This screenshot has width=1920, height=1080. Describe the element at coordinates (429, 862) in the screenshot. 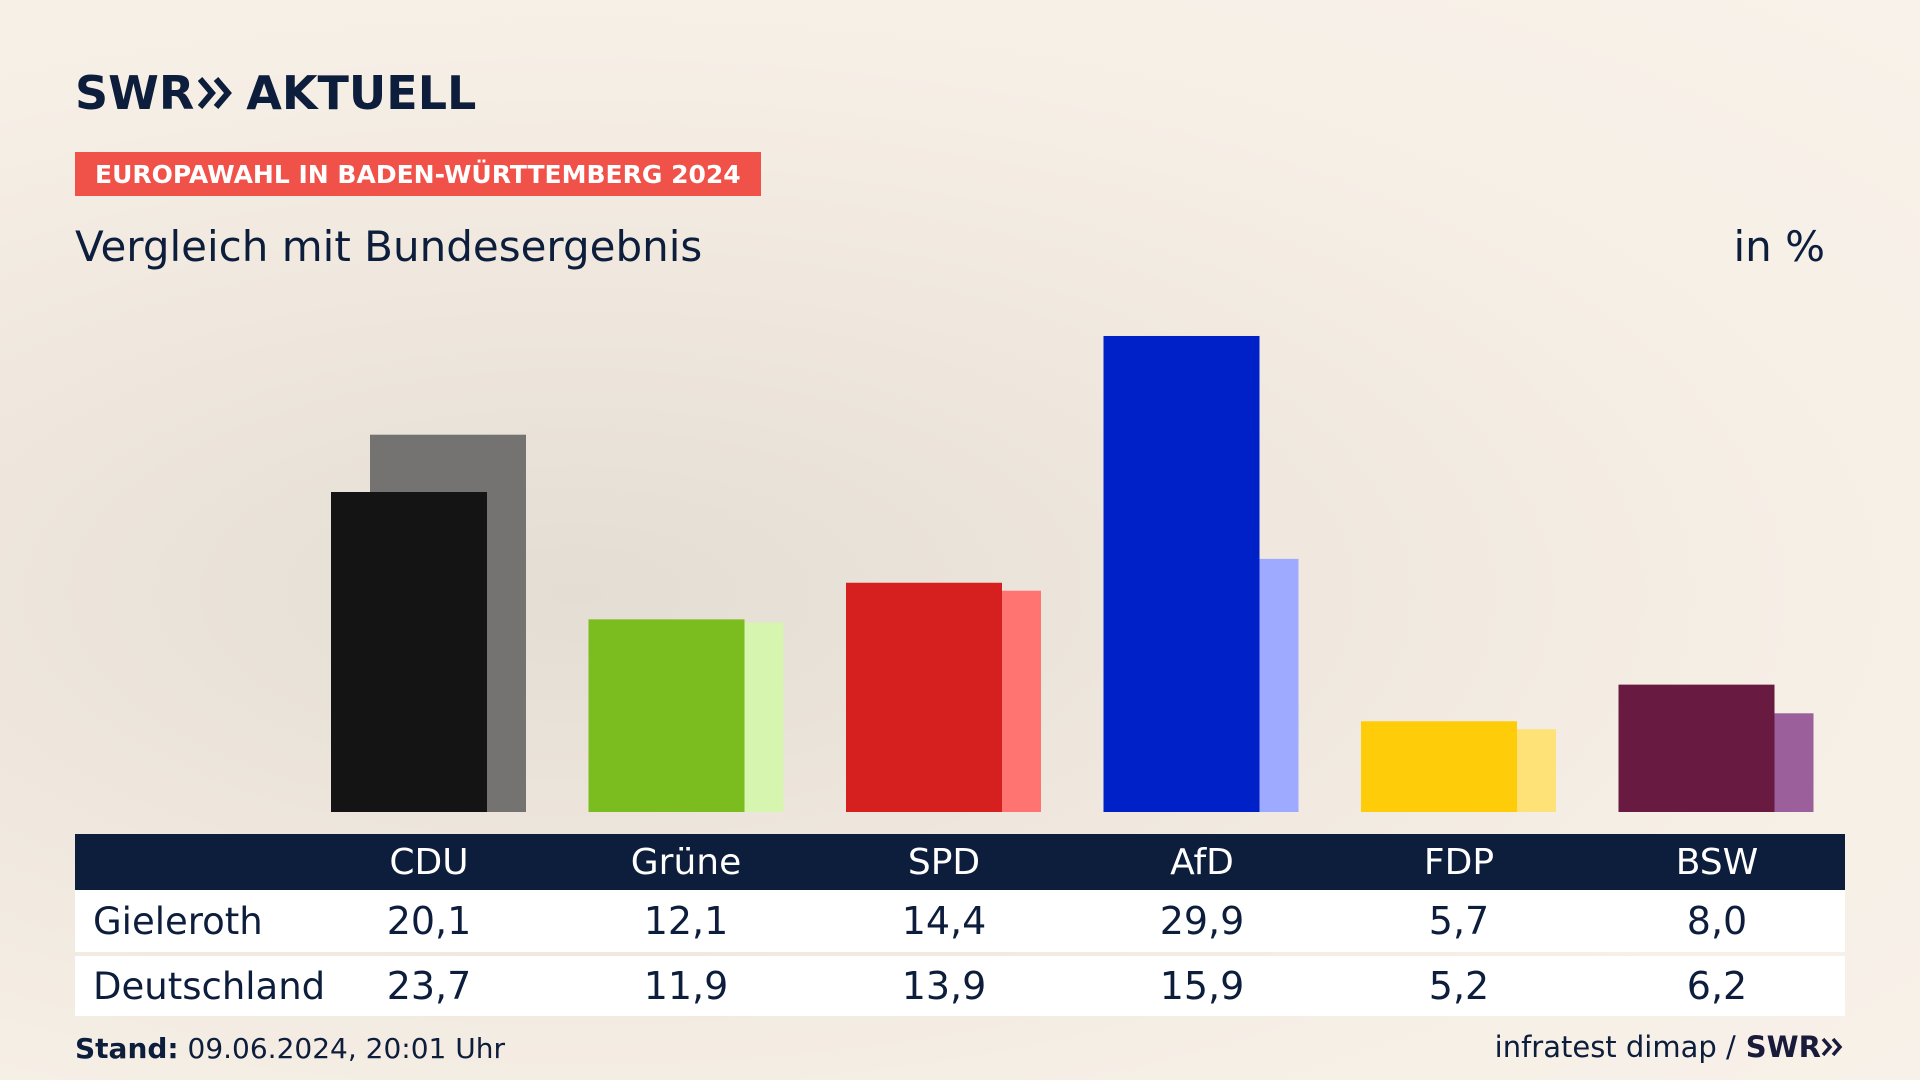

I see `party-header: CDU` at that location.